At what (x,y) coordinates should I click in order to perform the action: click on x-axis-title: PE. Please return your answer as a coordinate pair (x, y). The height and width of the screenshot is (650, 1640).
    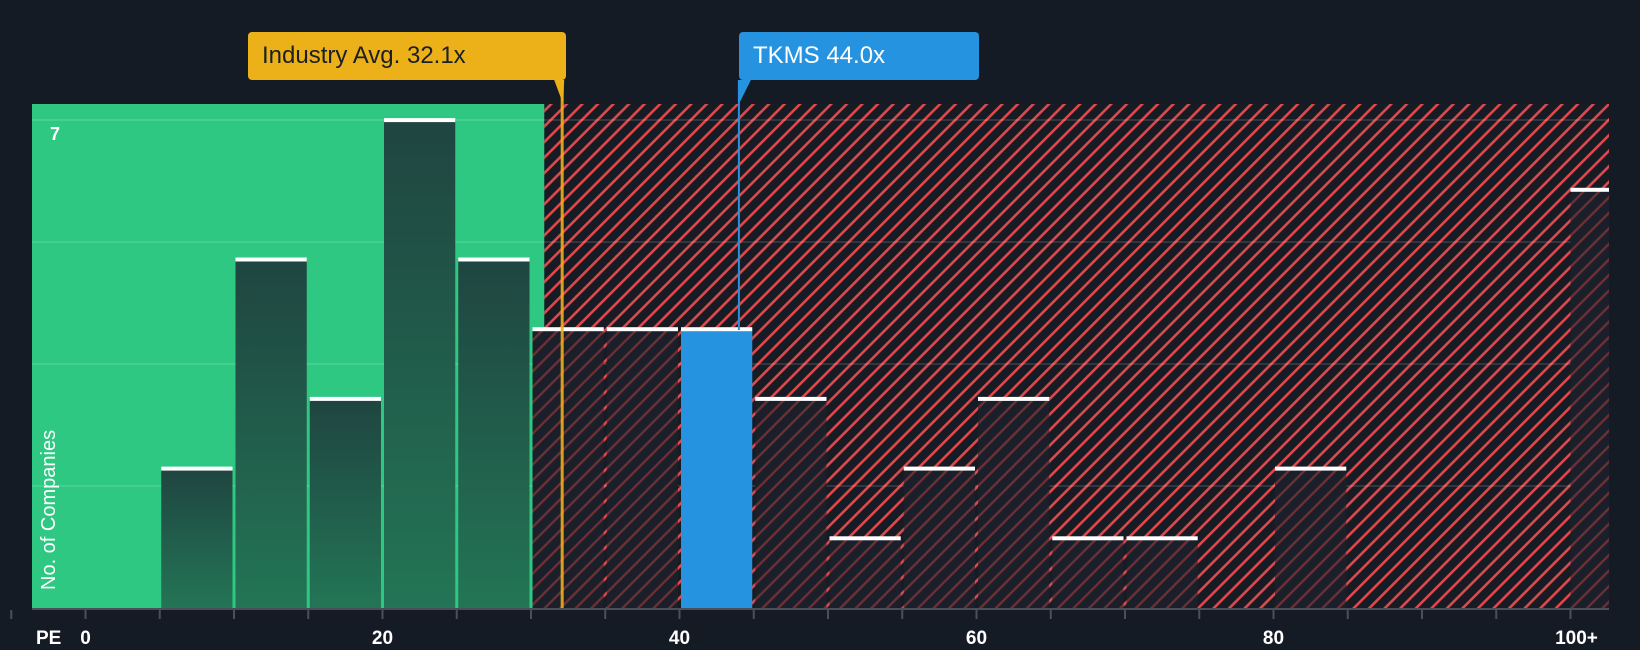
    Looking at the image, I should click on (49, 638).